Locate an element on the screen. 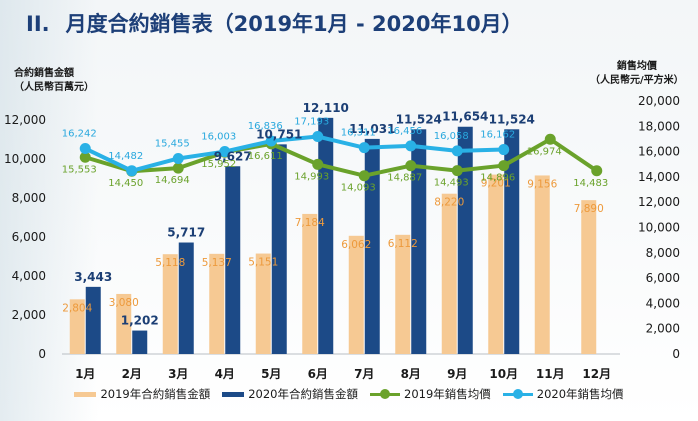 The width and height of the screenshot is (698, 421). bar-2019-data-label: 7,890 is located at coordinates (589, 209).